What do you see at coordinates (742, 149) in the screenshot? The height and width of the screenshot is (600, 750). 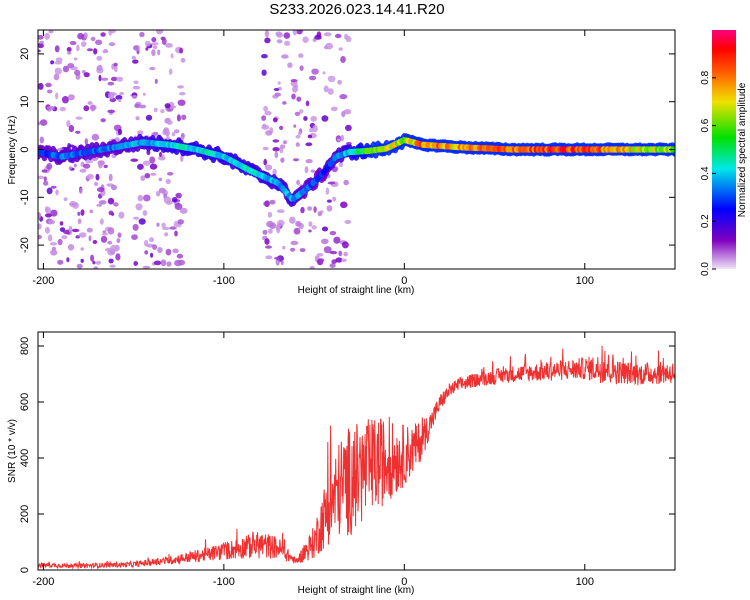 I see `colorbar-label: Normalized spectral amplitude` at bounding box center [742, 149].